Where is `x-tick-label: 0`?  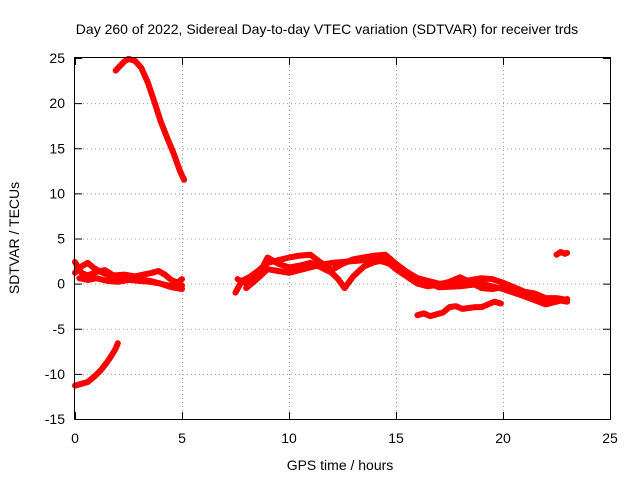
x-tick-label: 0 is located at coordinates (75, 438).